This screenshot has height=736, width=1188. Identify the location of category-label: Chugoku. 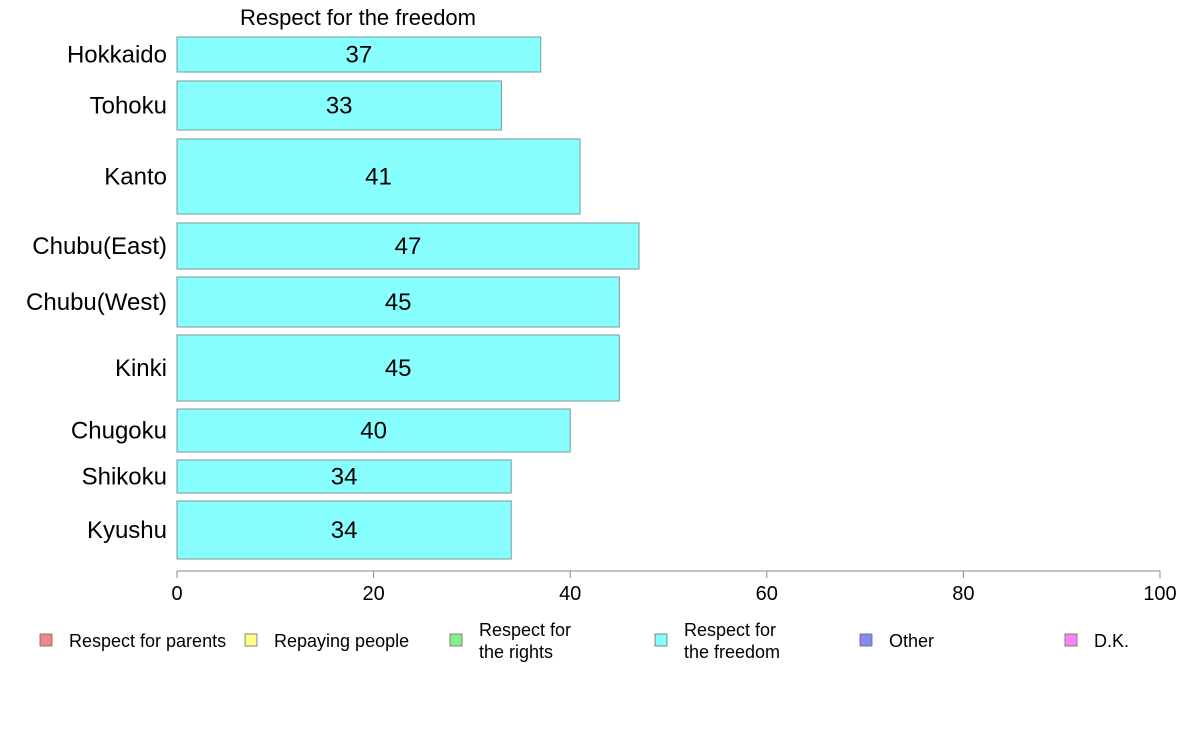
(119, 431).